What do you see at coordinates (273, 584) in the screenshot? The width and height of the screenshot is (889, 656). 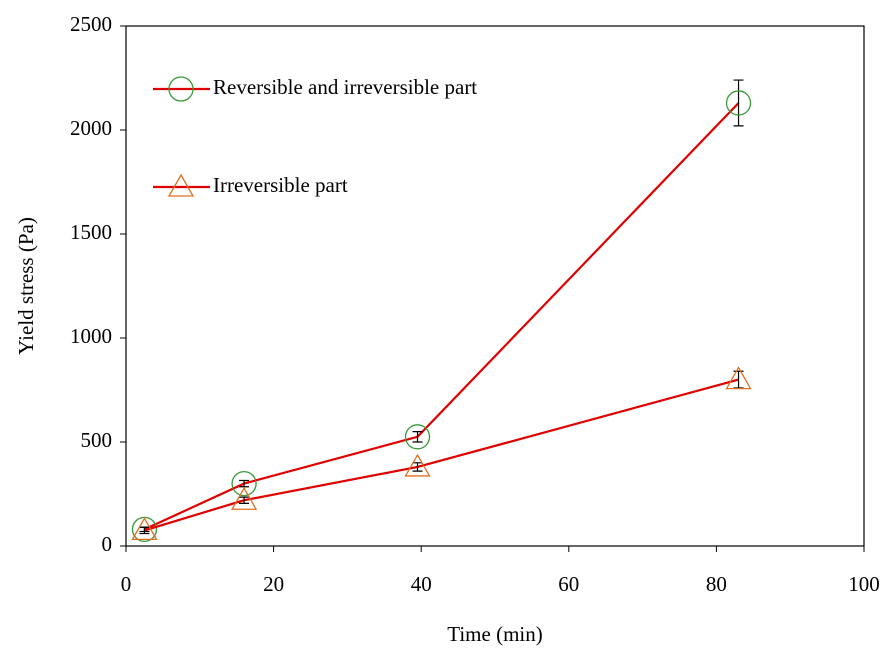 I see `x-tick-label: 20` at bounding box center [273, 584].